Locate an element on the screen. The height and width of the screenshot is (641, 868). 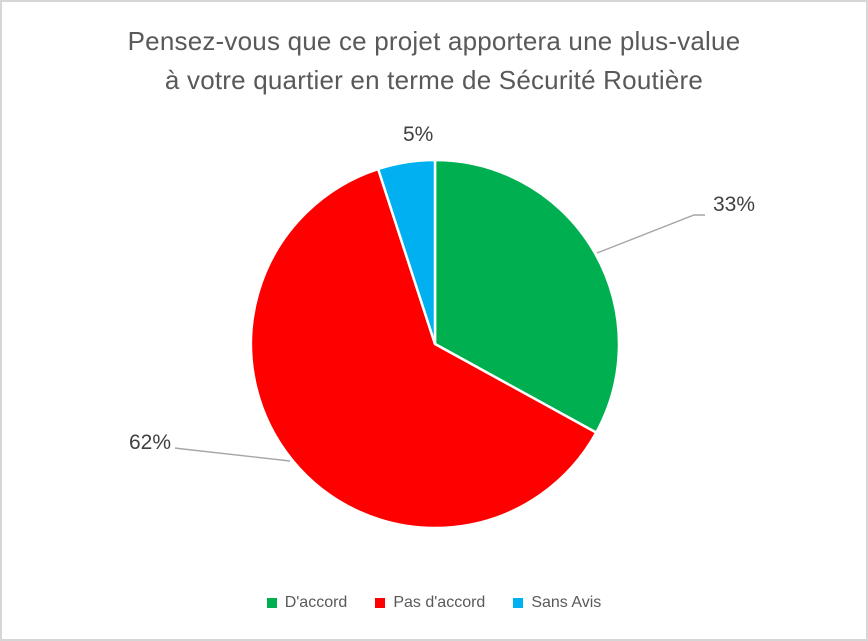
pie-data-label-sans-avis: 5% is located at coordinates (418, 134).